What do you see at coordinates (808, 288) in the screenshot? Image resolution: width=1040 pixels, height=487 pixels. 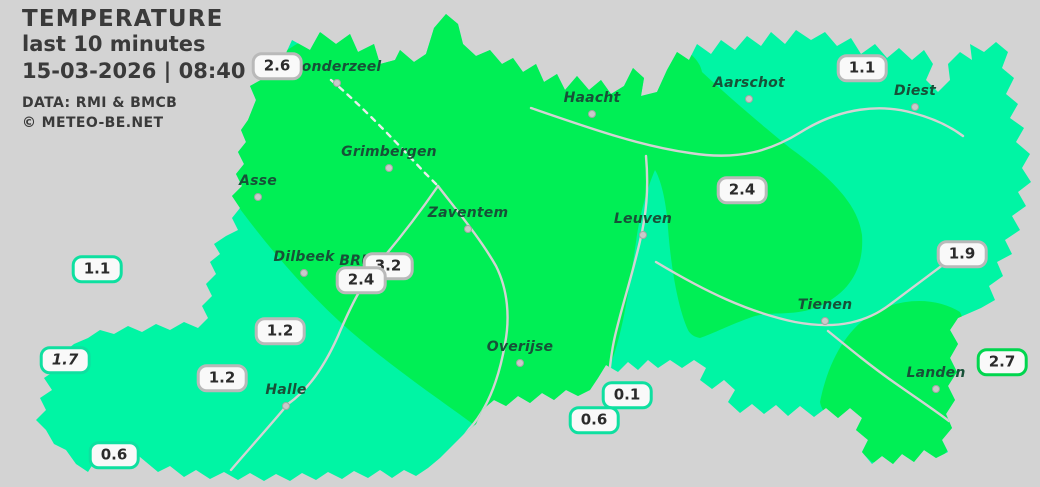 I see `road-leuven-tienen` at bounding box center [808, 288].